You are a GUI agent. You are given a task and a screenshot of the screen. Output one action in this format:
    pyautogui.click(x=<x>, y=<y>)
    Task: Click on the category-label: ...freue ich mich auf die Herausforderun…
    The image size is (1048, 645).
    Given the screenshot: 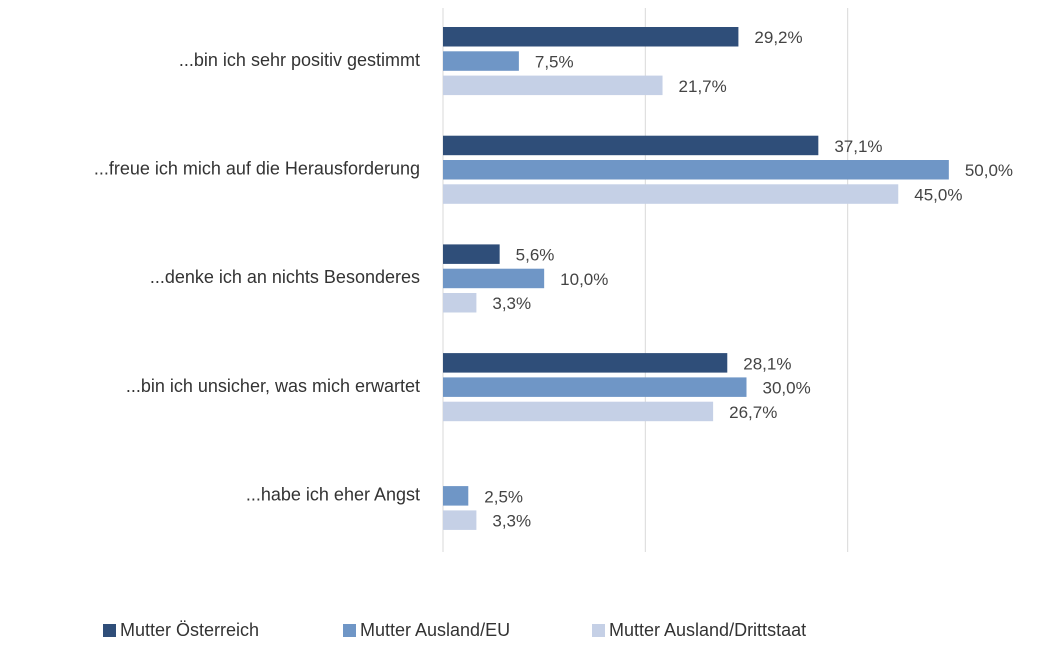 What is the action you would take?
    pyautogui.click(x=257, y=169)
    